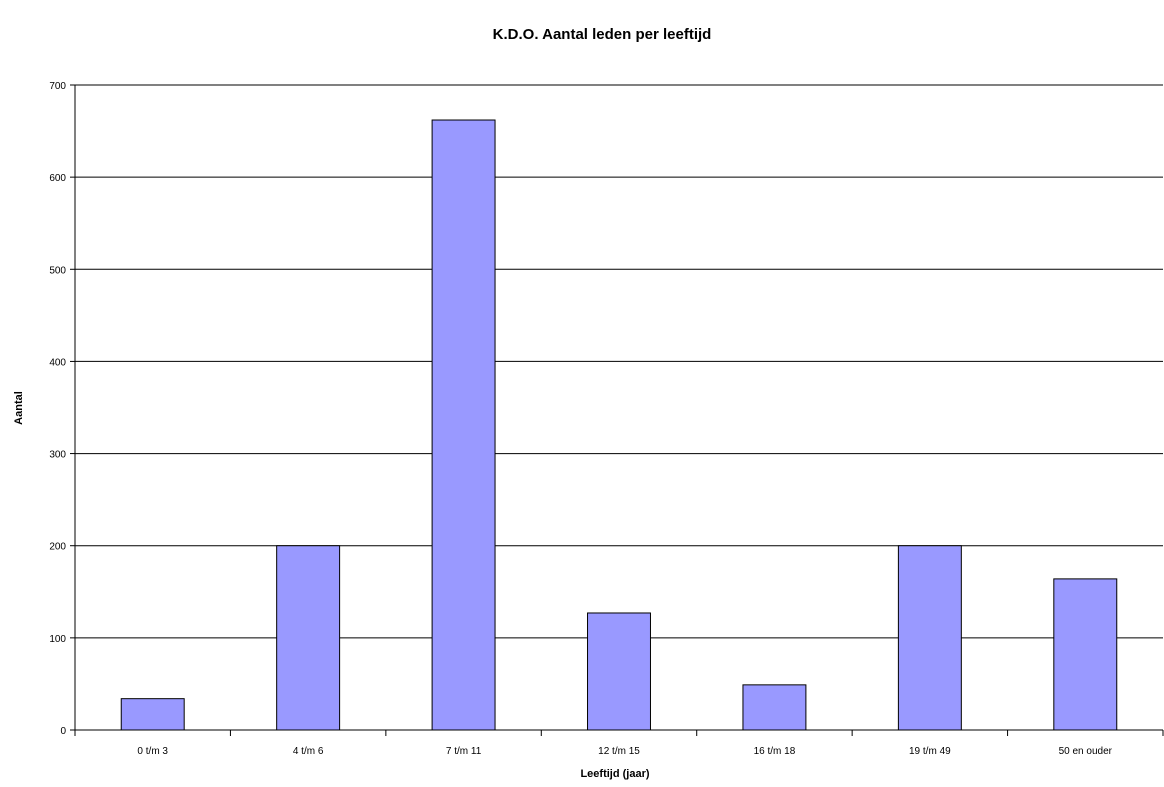 The image size is (1164, 787). Describe the element at coordinates (57, 547) in the screenshot. I see `y-tick-label: 200` at that location.